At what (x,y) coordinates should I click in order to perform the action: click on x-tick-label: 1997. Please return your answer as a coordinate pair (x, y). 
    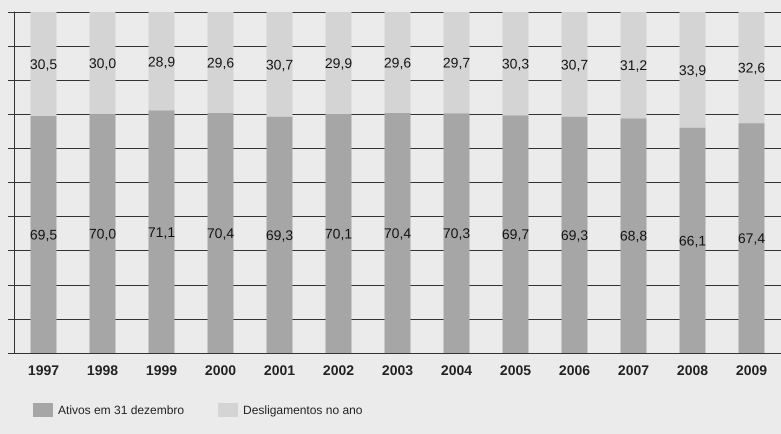
    Looking at the image, I should click on (44, 370).